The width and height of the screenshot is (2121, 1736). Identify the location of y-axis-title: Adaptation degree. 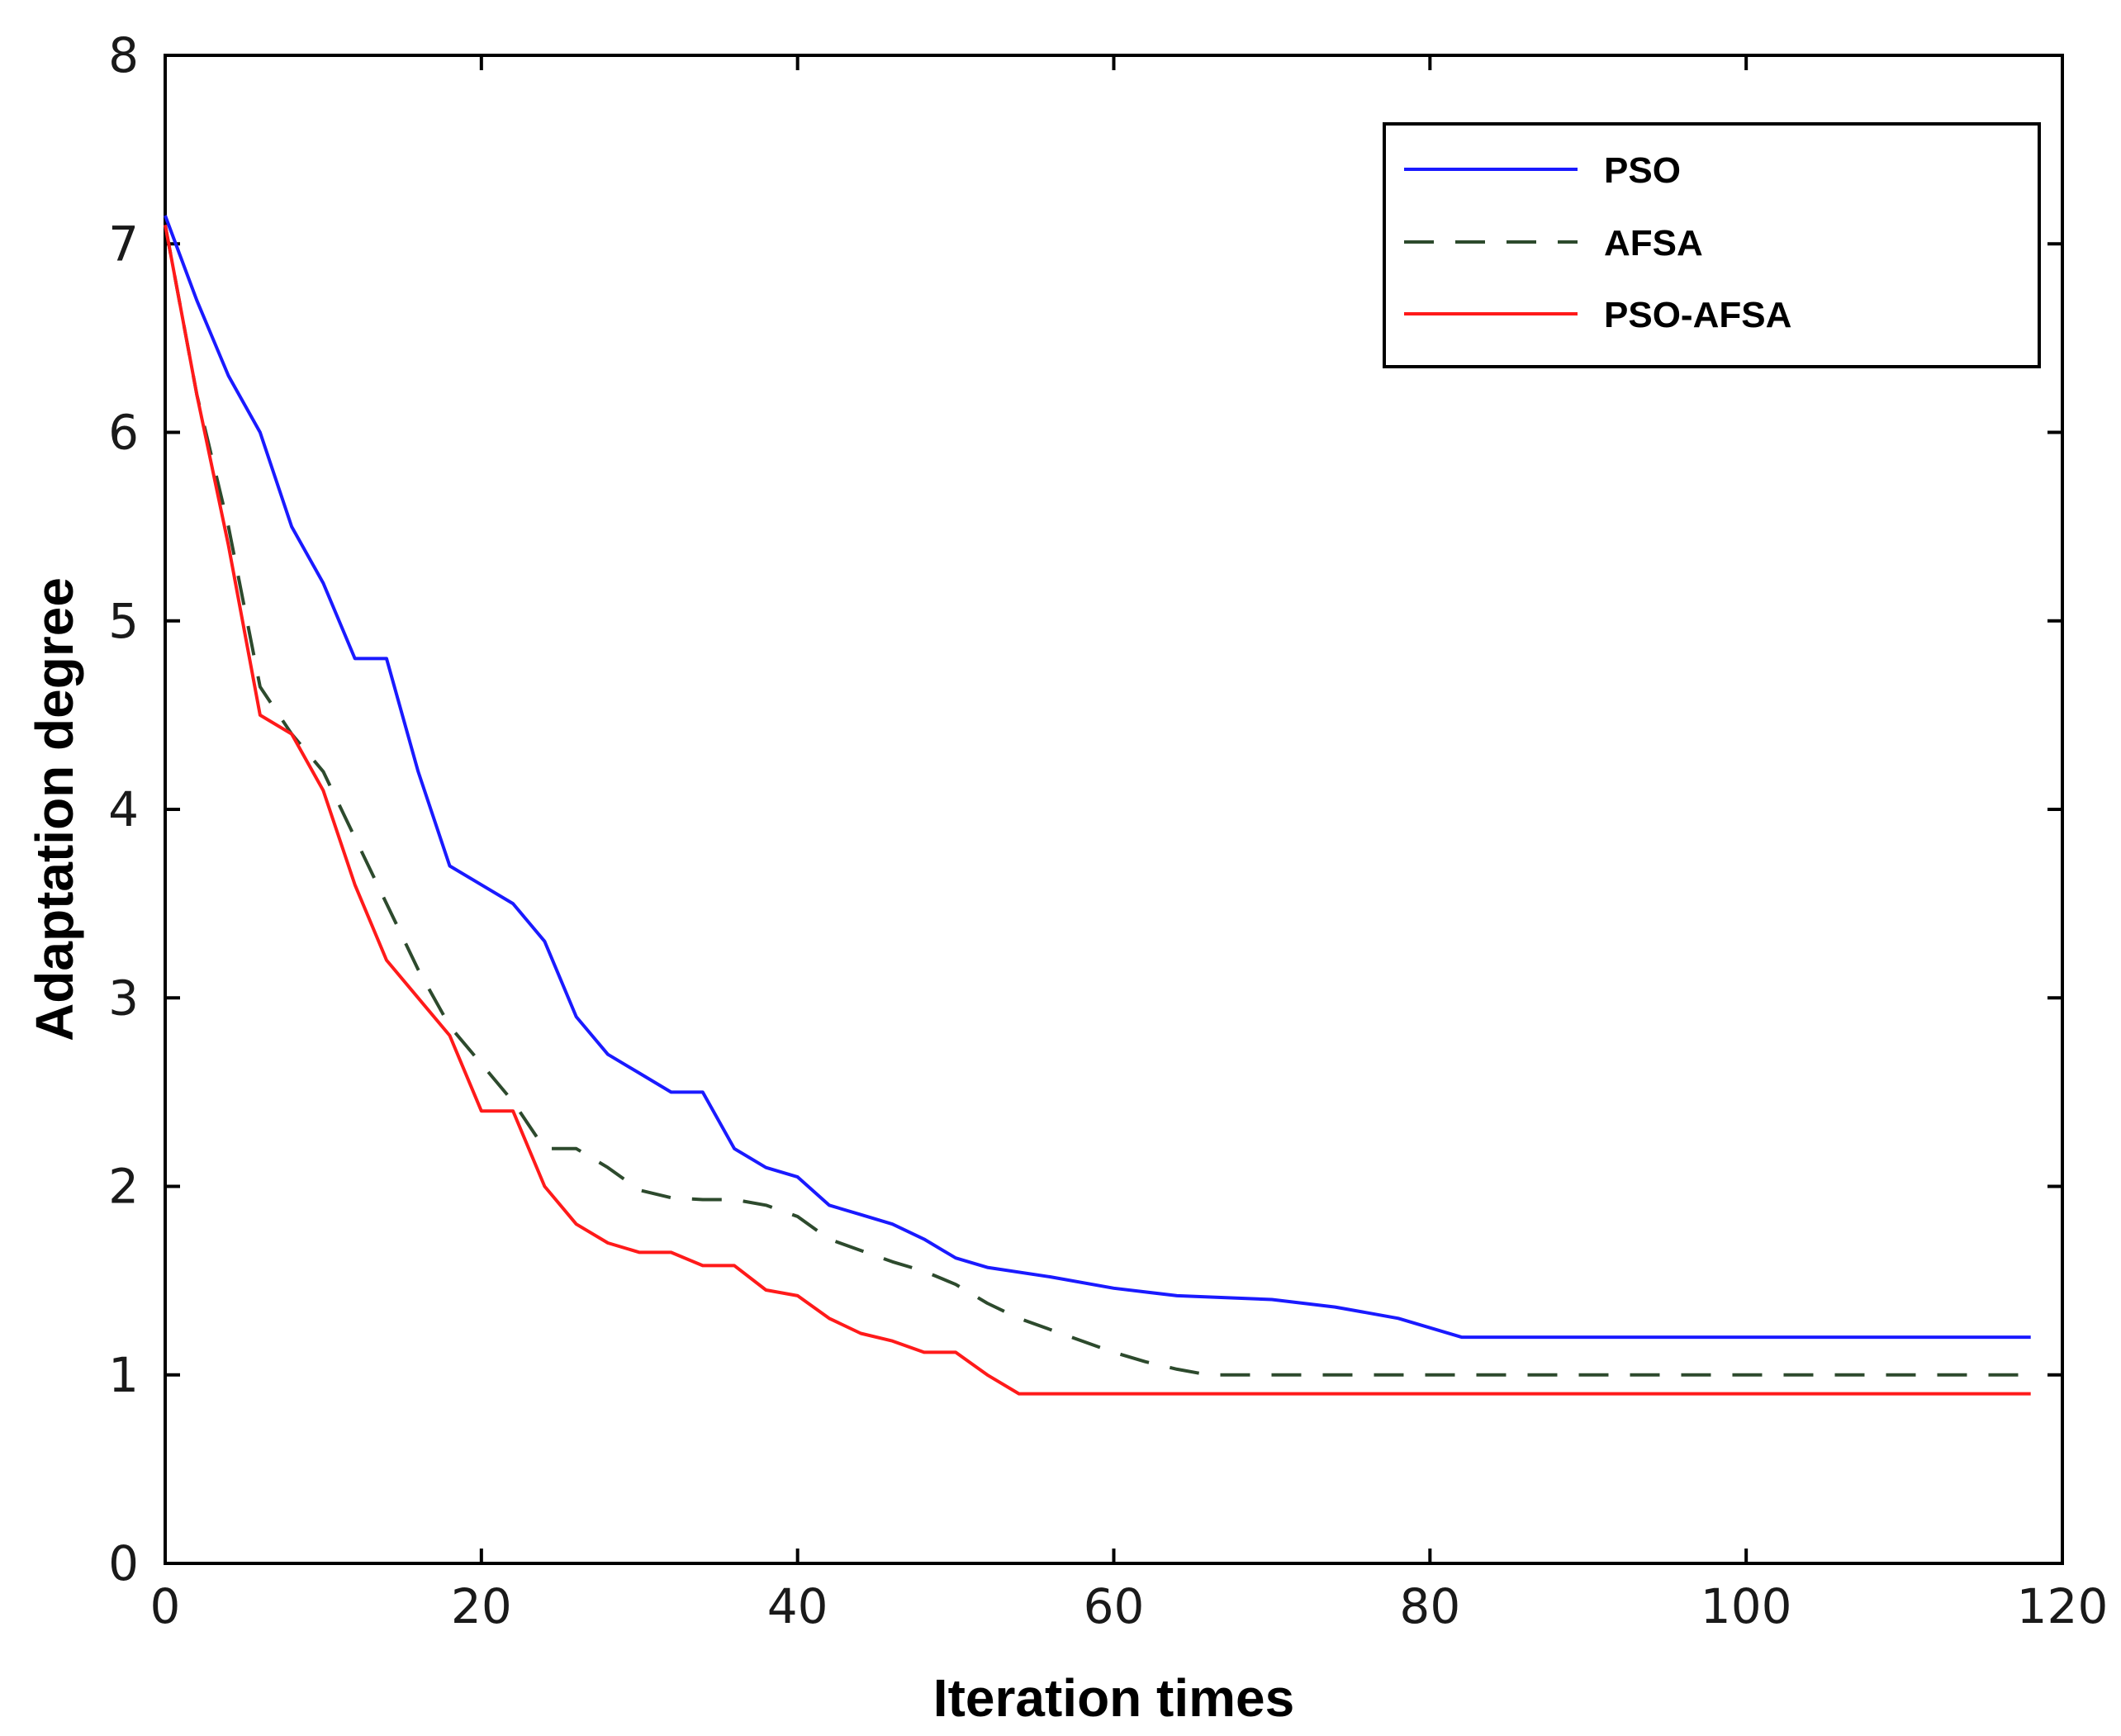
(54, 809).